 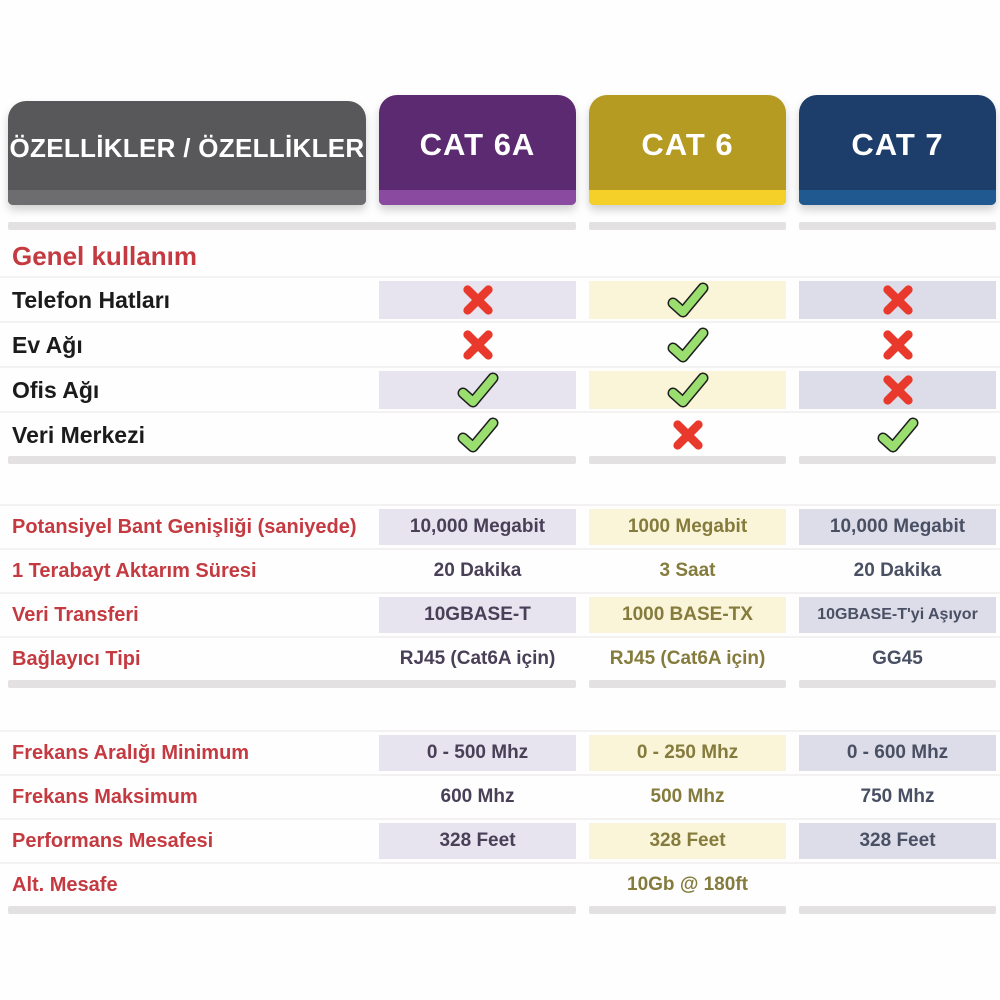 I want to click on value-cell-cat7: 328 Feet, so click(x=897, y=841).